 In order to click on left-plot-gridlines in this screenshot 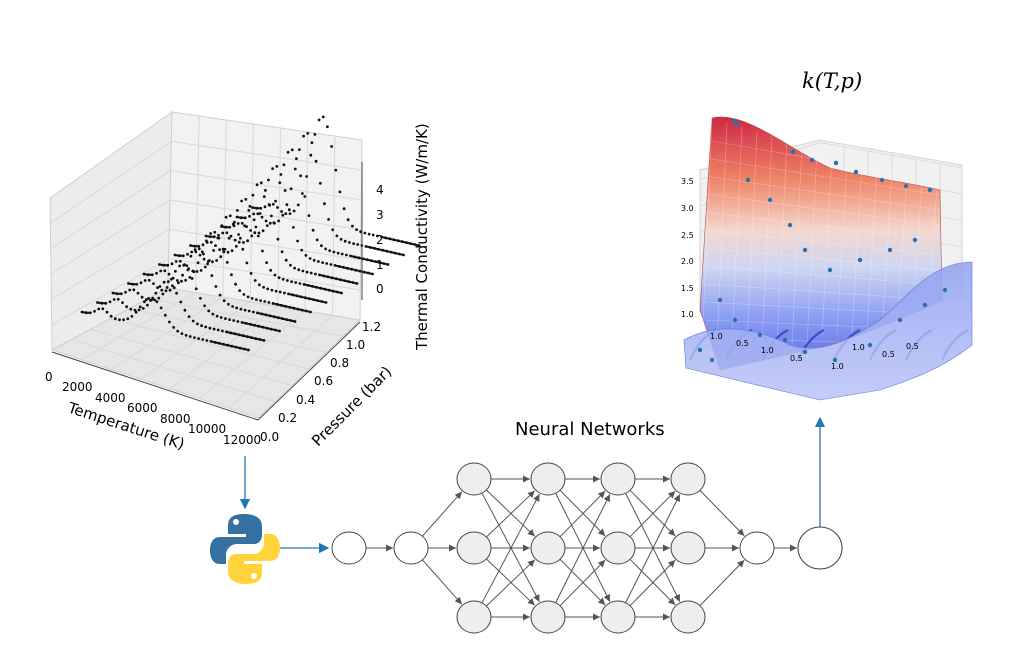, I will do `click(206, 262)`.